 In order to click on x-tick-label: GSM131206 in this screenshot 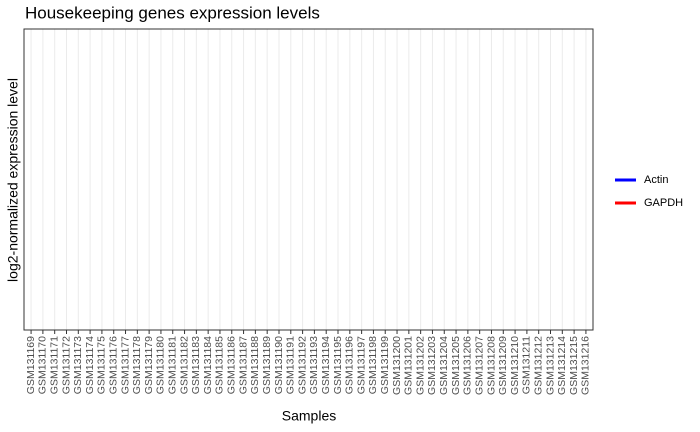, I will do `click(468, 365)`.